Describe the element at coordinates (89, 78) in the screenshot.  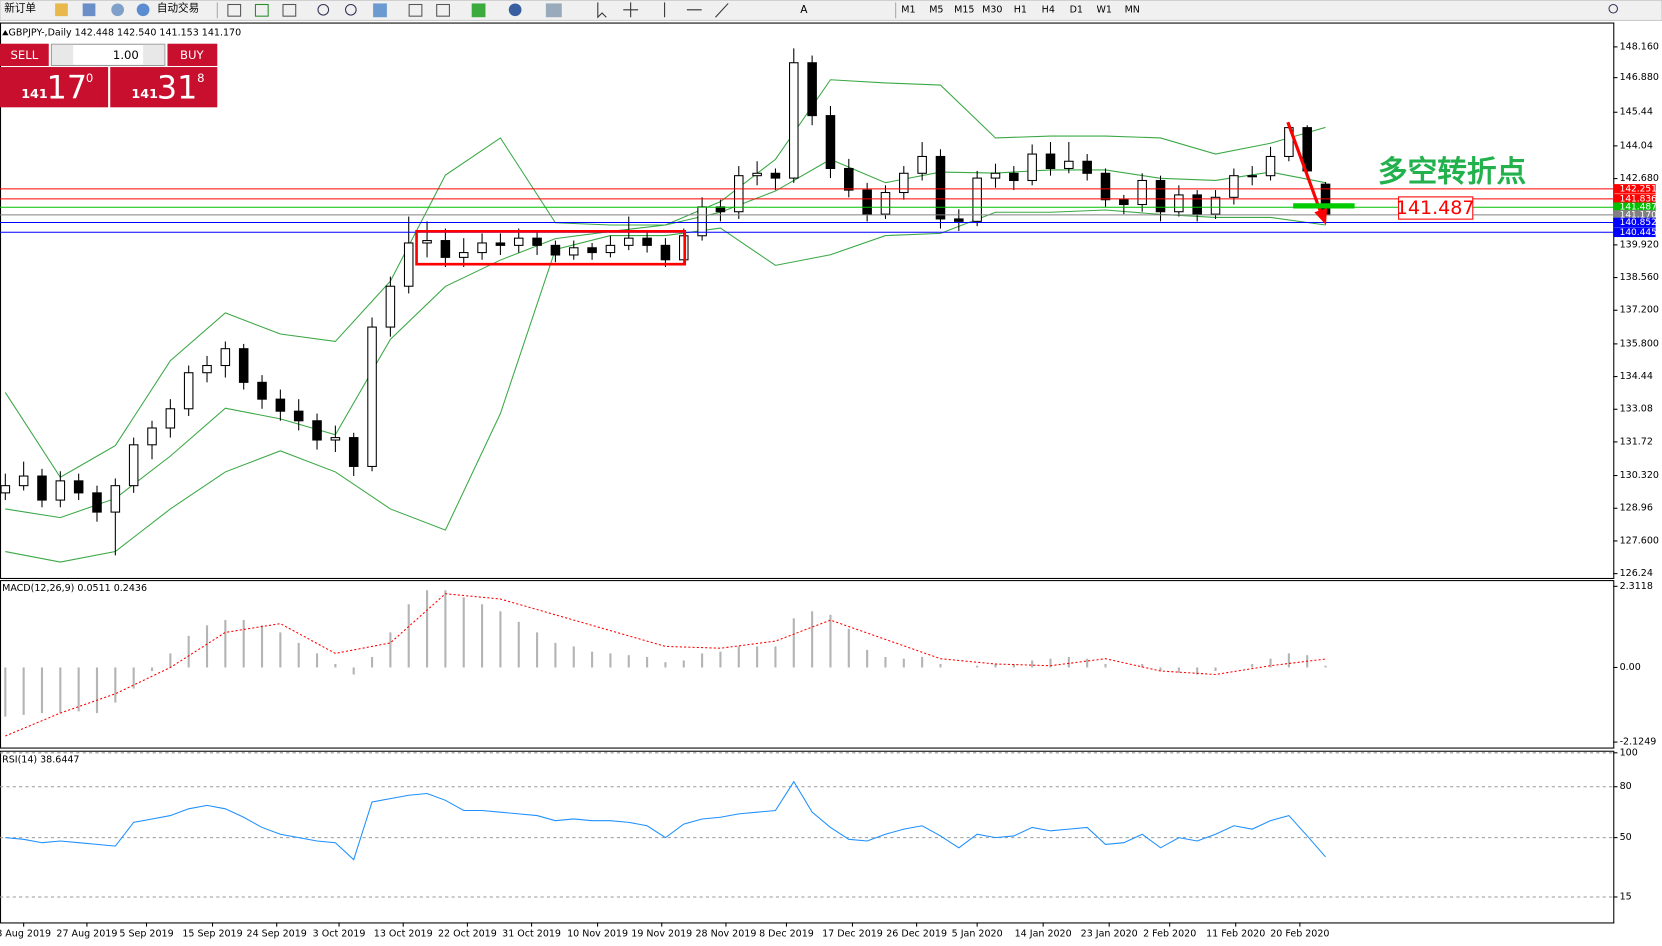
I see `sell-price-point: 0` at that location.